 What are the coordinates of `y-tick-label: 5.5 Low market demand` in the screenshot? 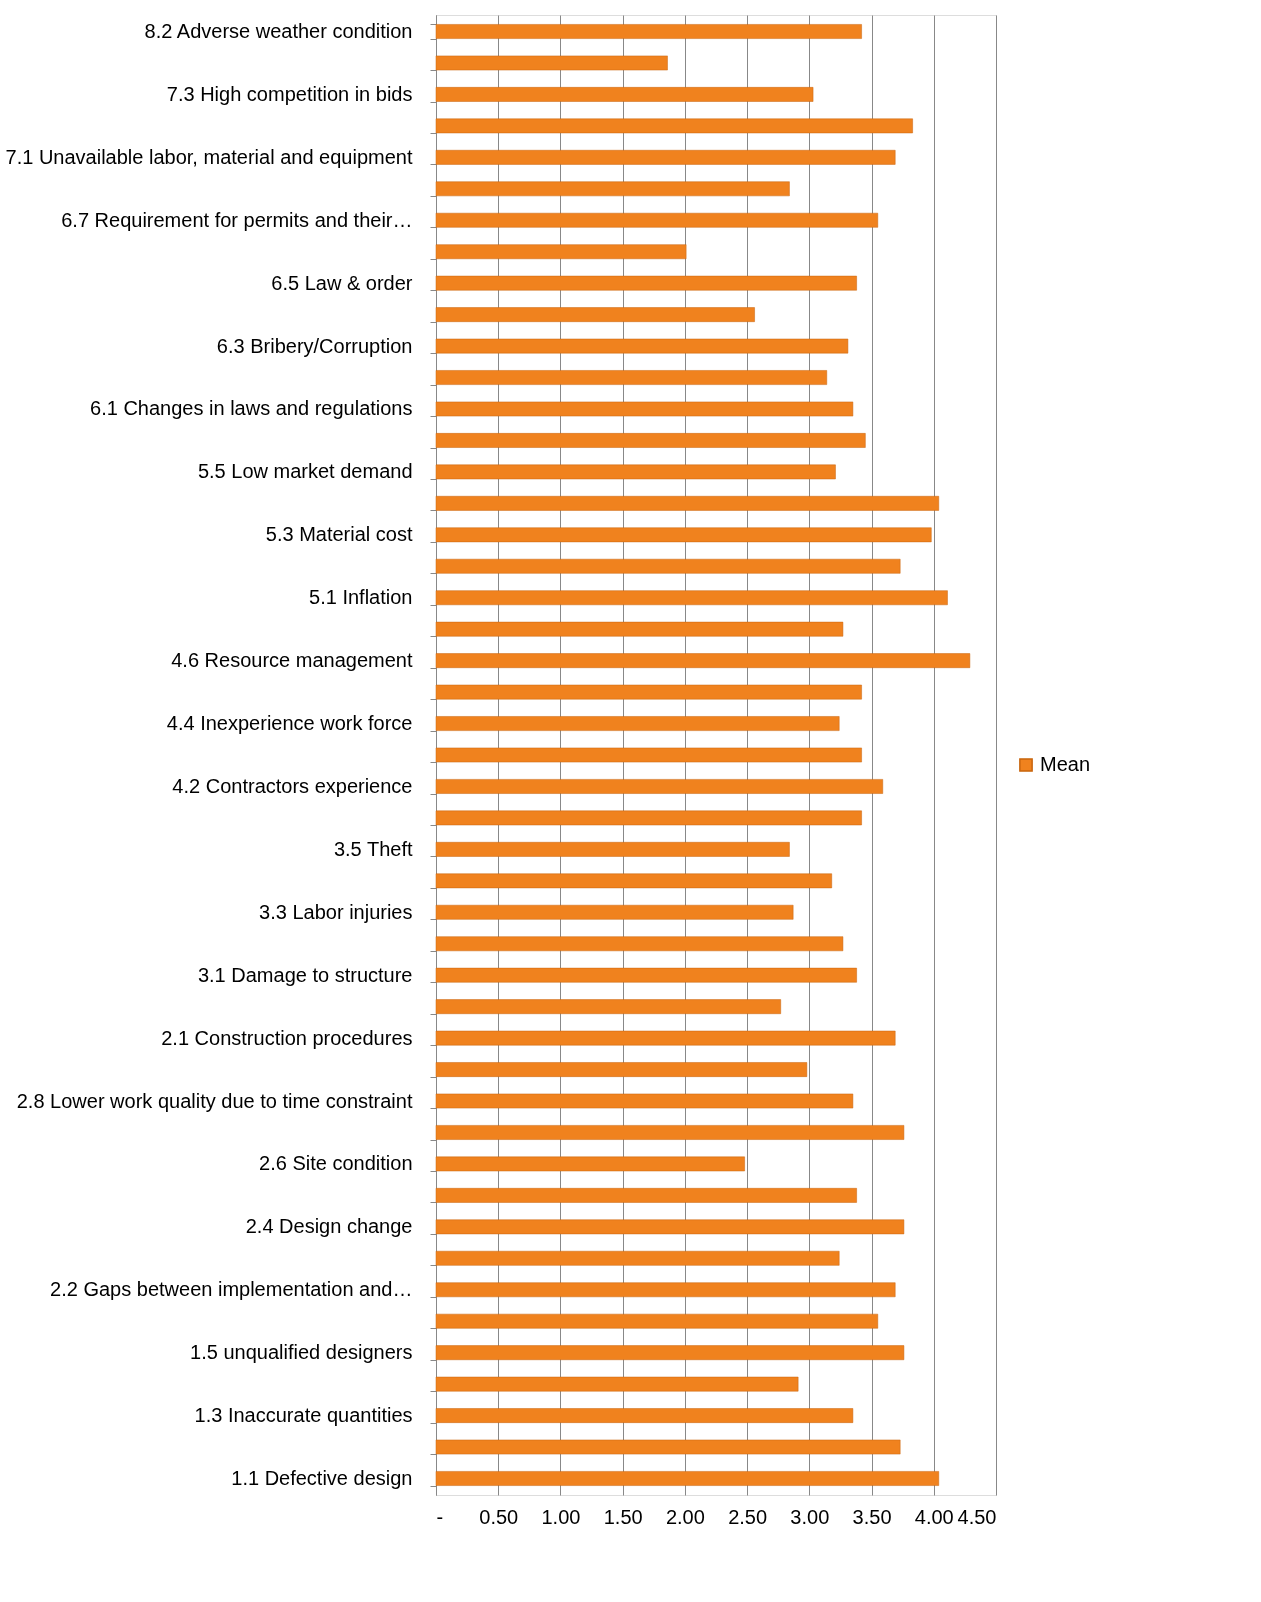 It's located at (305, 471).